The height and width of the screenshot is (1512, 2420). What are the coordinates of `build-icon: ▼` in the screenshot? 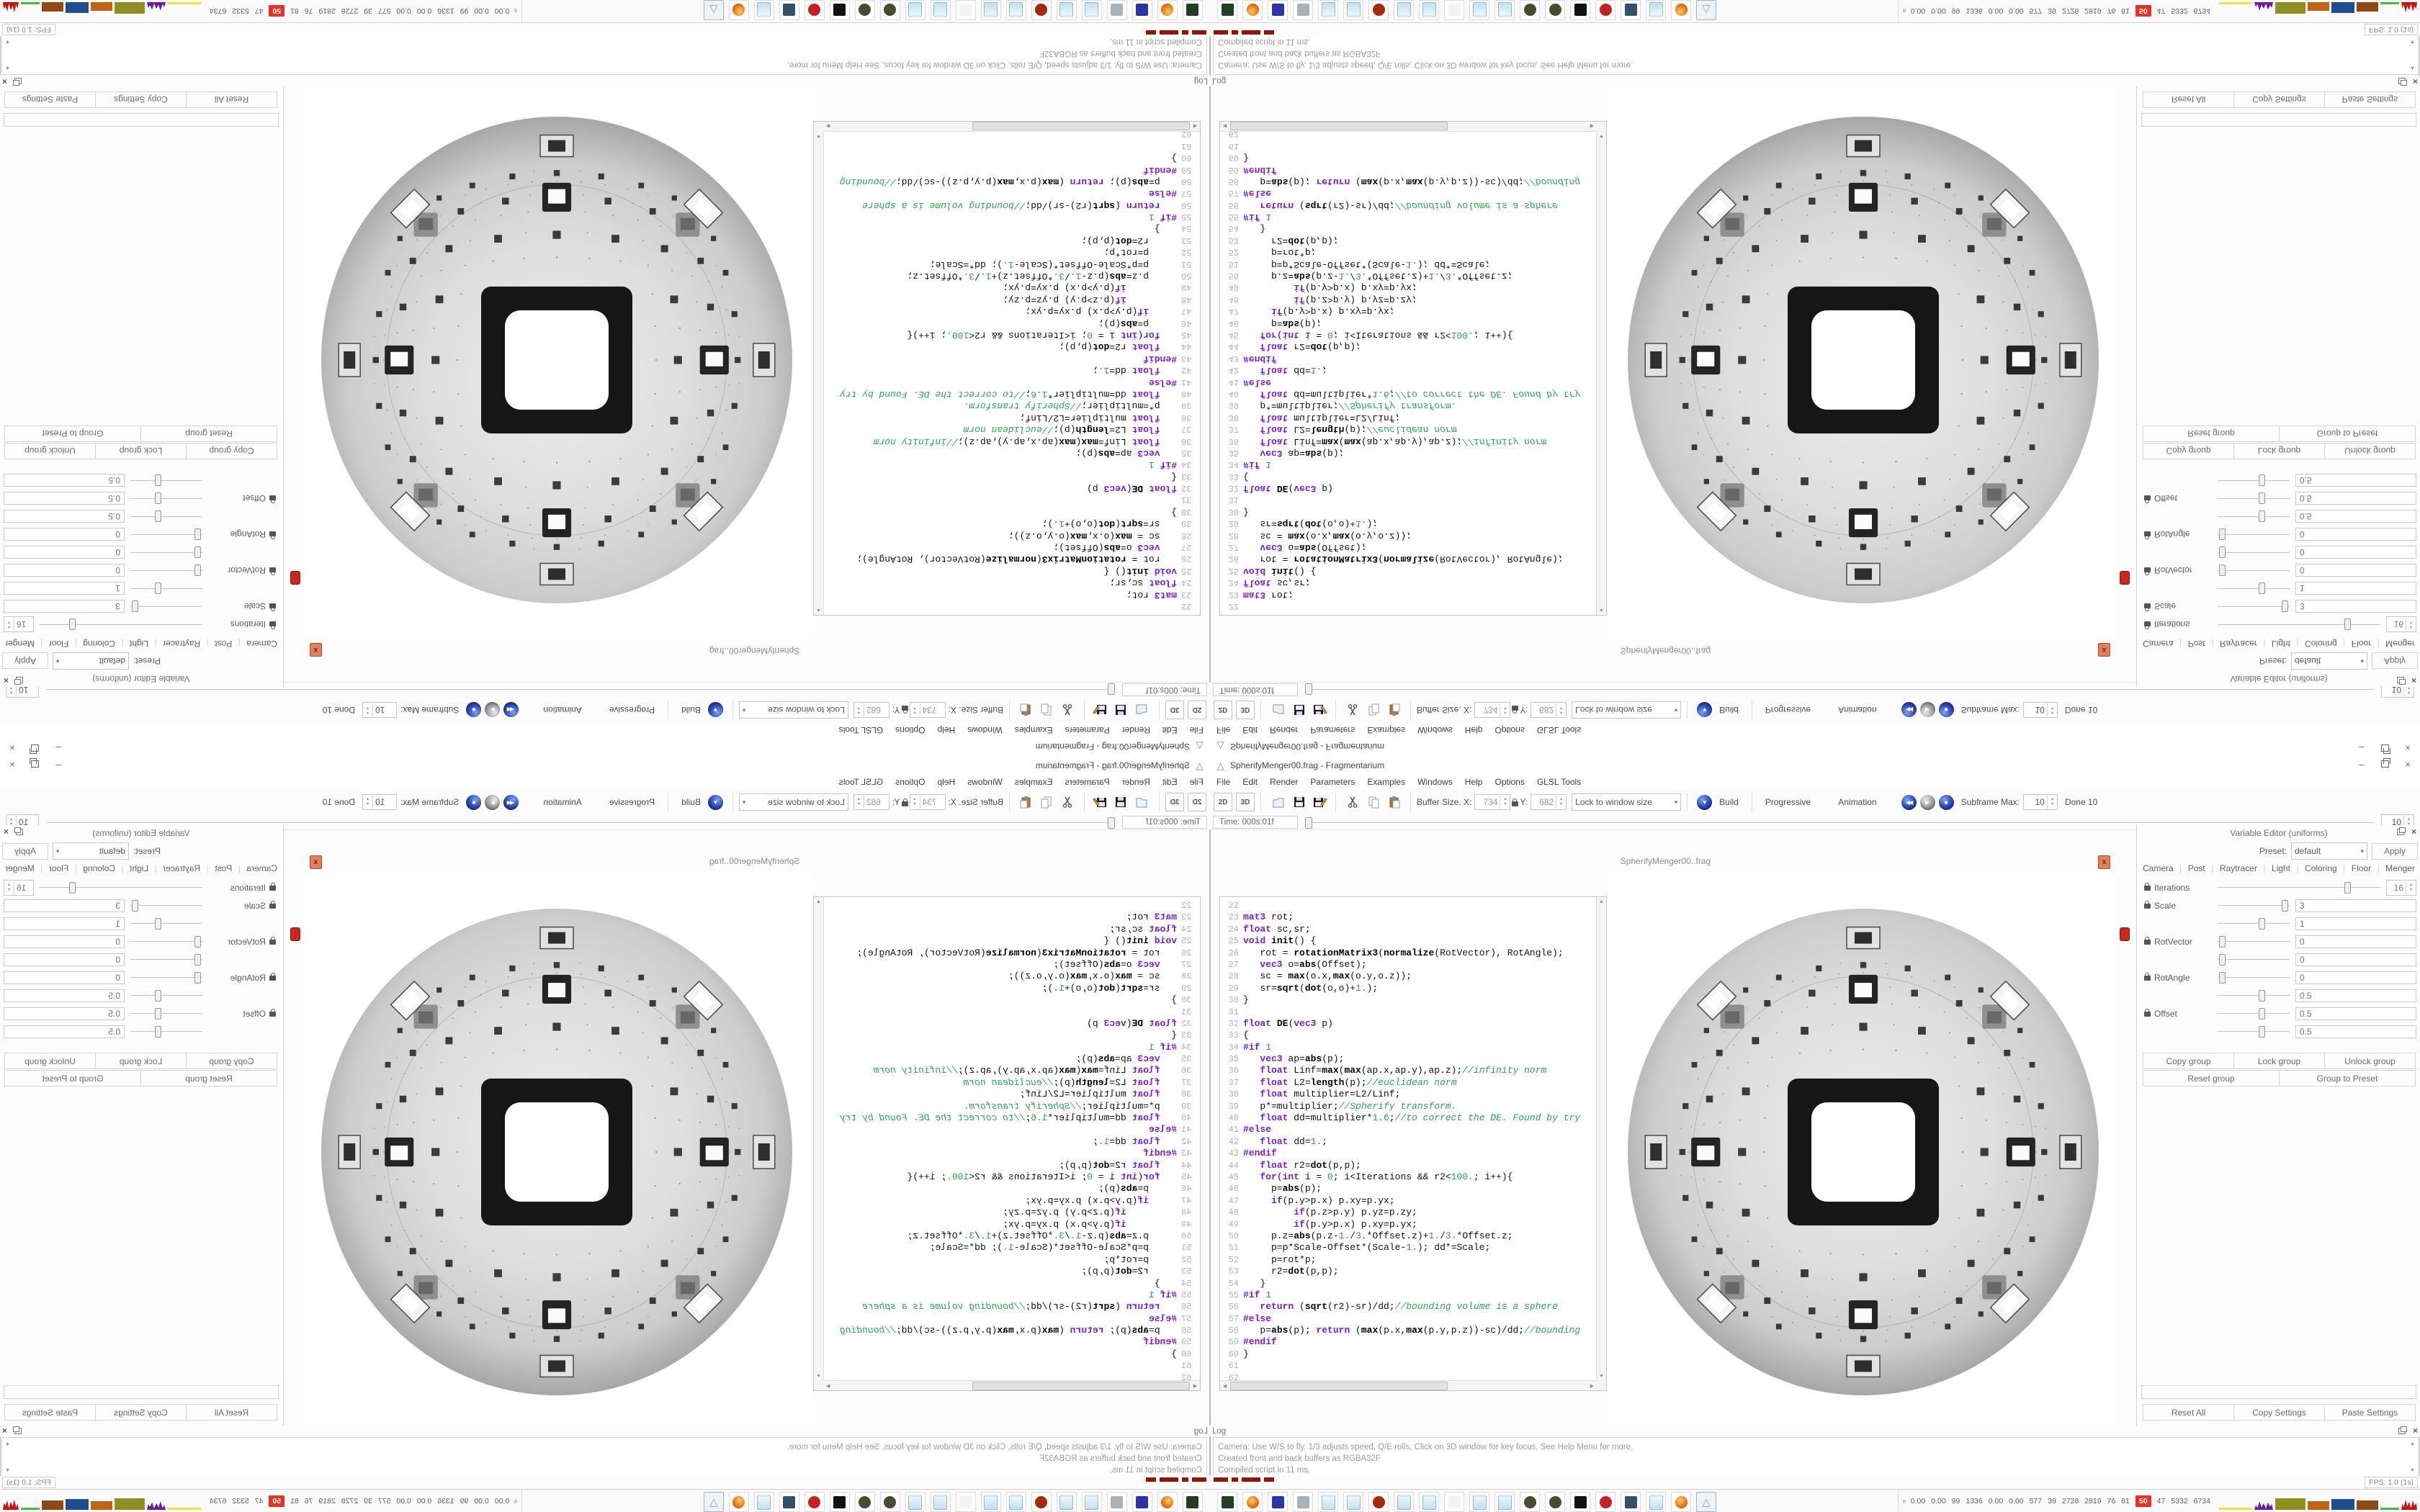 It's located at (715, 710).